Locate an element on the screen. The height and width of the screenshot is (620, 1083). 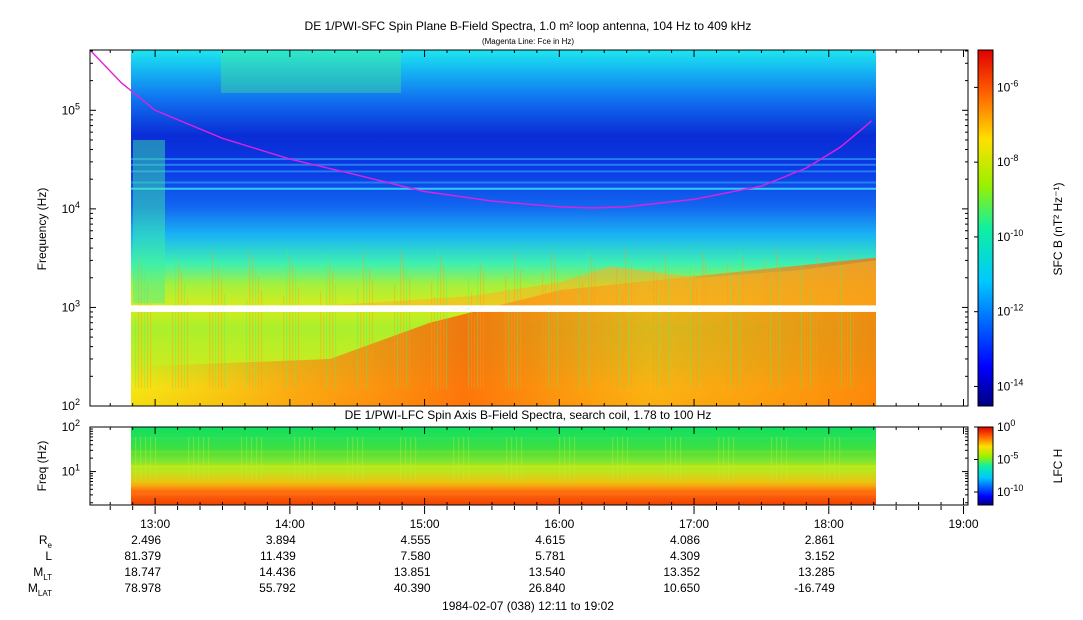
ephemeris-value: 13.285 is located at coordinates (816, 572).